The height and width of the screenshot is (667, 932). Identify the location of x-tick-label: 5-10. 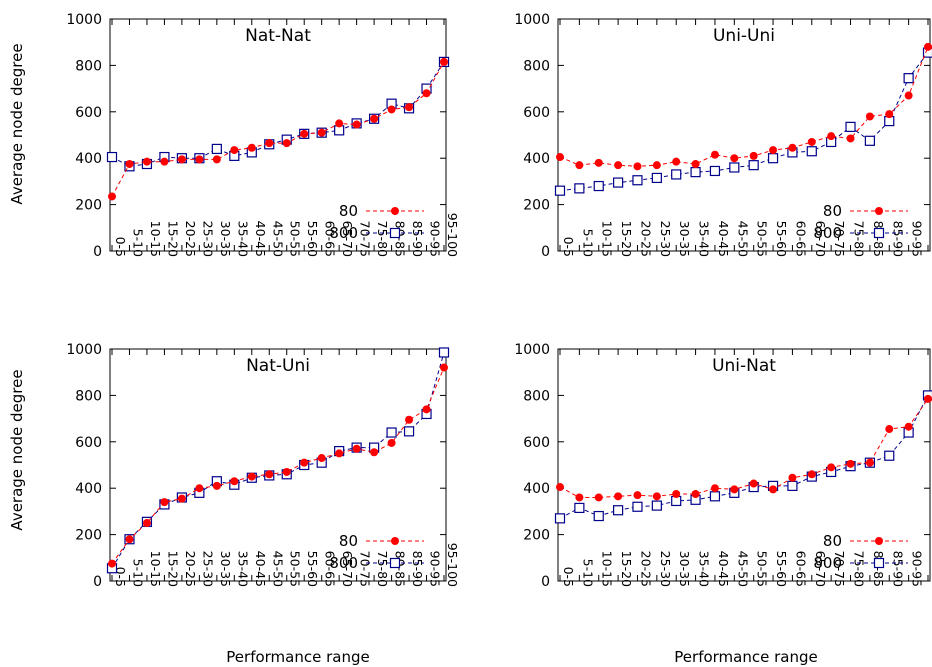
(137, 243).